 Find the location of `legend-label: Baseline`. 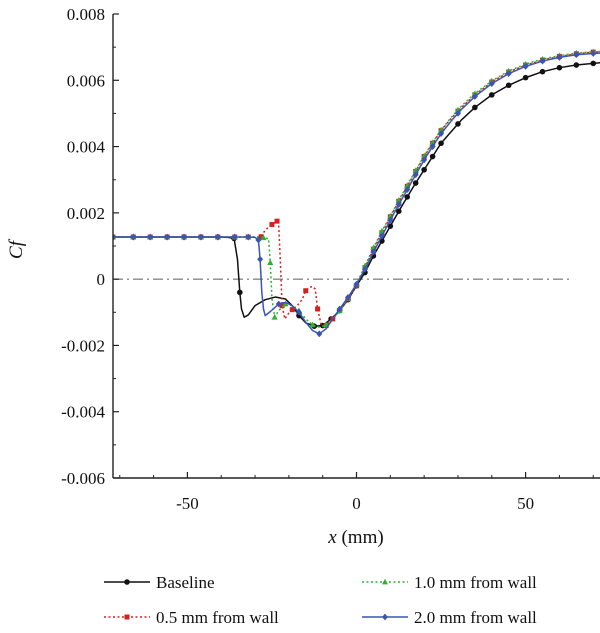

legend-label: Baseline is located at coordinates (185, 582).